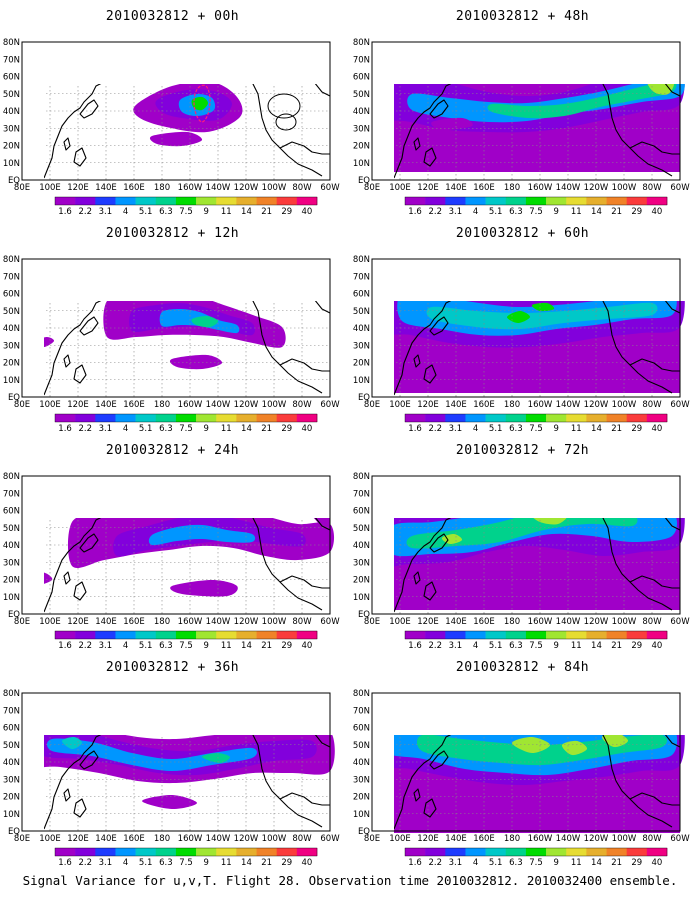 This screenshot has width=700, height=900. Describe the element at coordinates (512, 622) in the screenshot. I see `longitude-label: 180` at that location.